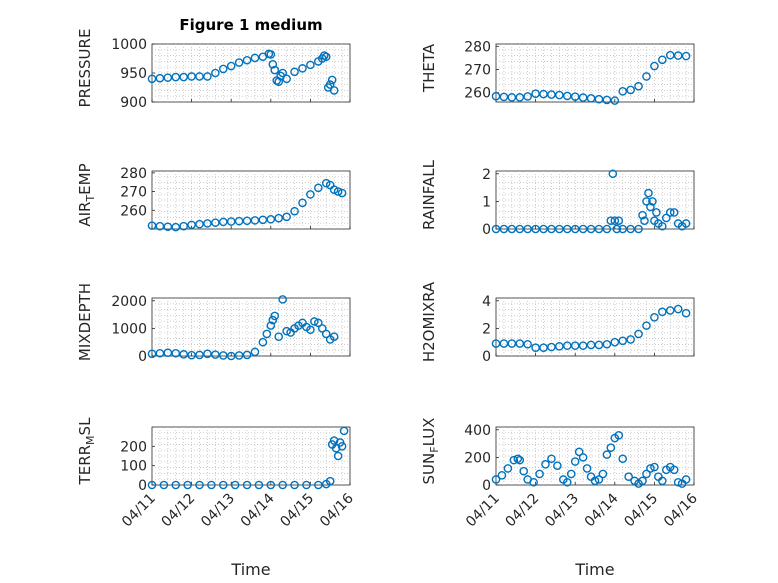  I want to click on y-tick-label: 100, so click(133, 467).